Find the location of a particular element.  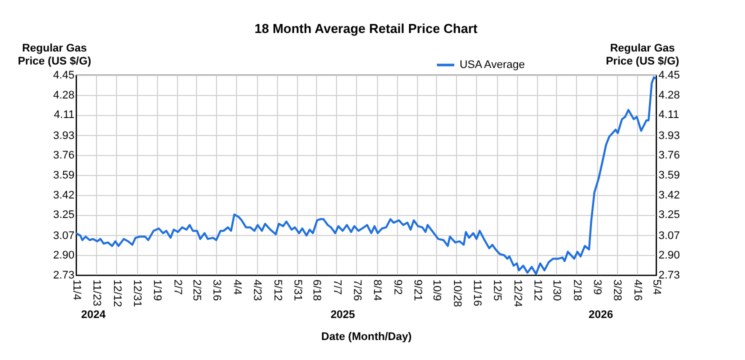

chart-title: 18 Month Average Retail Price Chart is located at coordinates (366, 28).